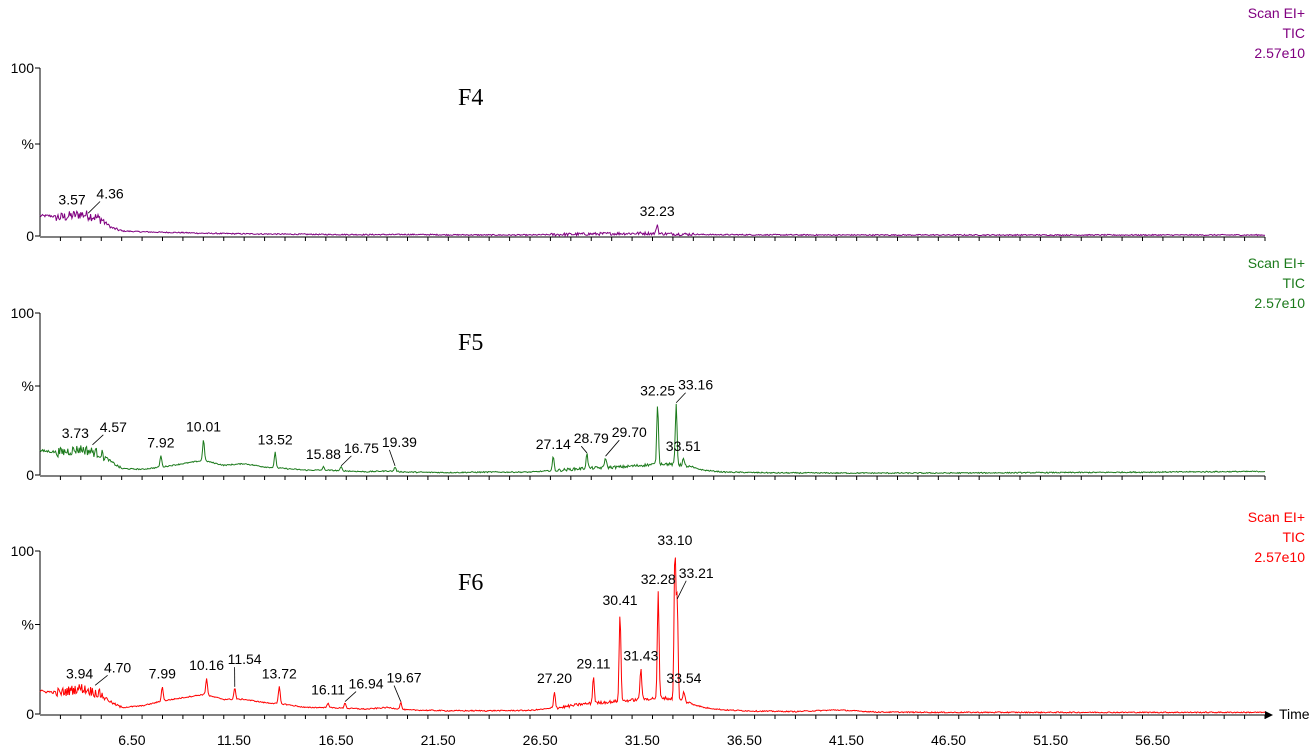 The image size is (1311, 753). I want to click on peak-label: 7.92, so click(160, 443).